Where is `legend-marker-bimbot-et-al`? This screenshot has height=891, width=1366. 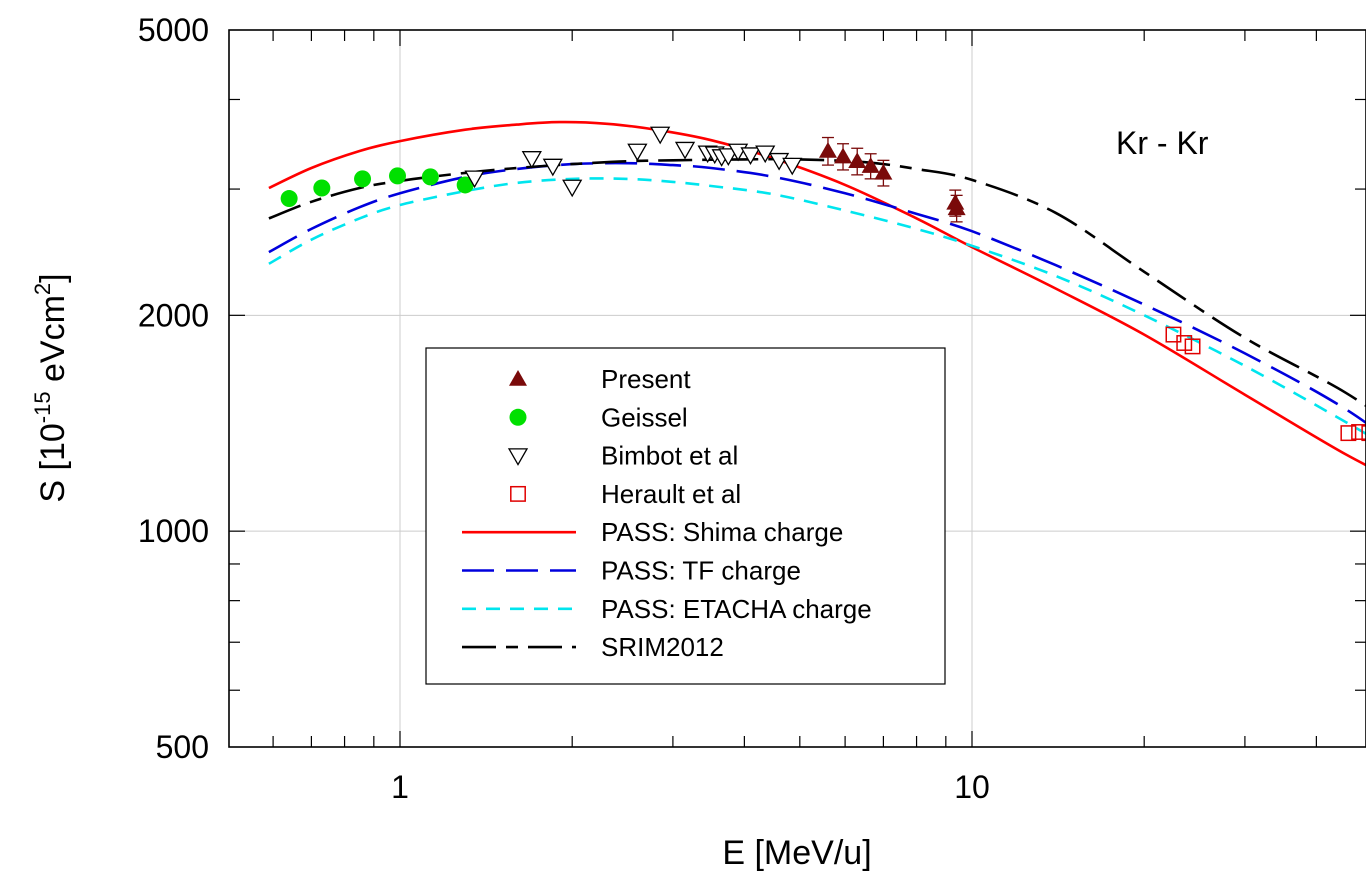
legend-marker-bimbot-et-al is located at coordinates (518, 457).